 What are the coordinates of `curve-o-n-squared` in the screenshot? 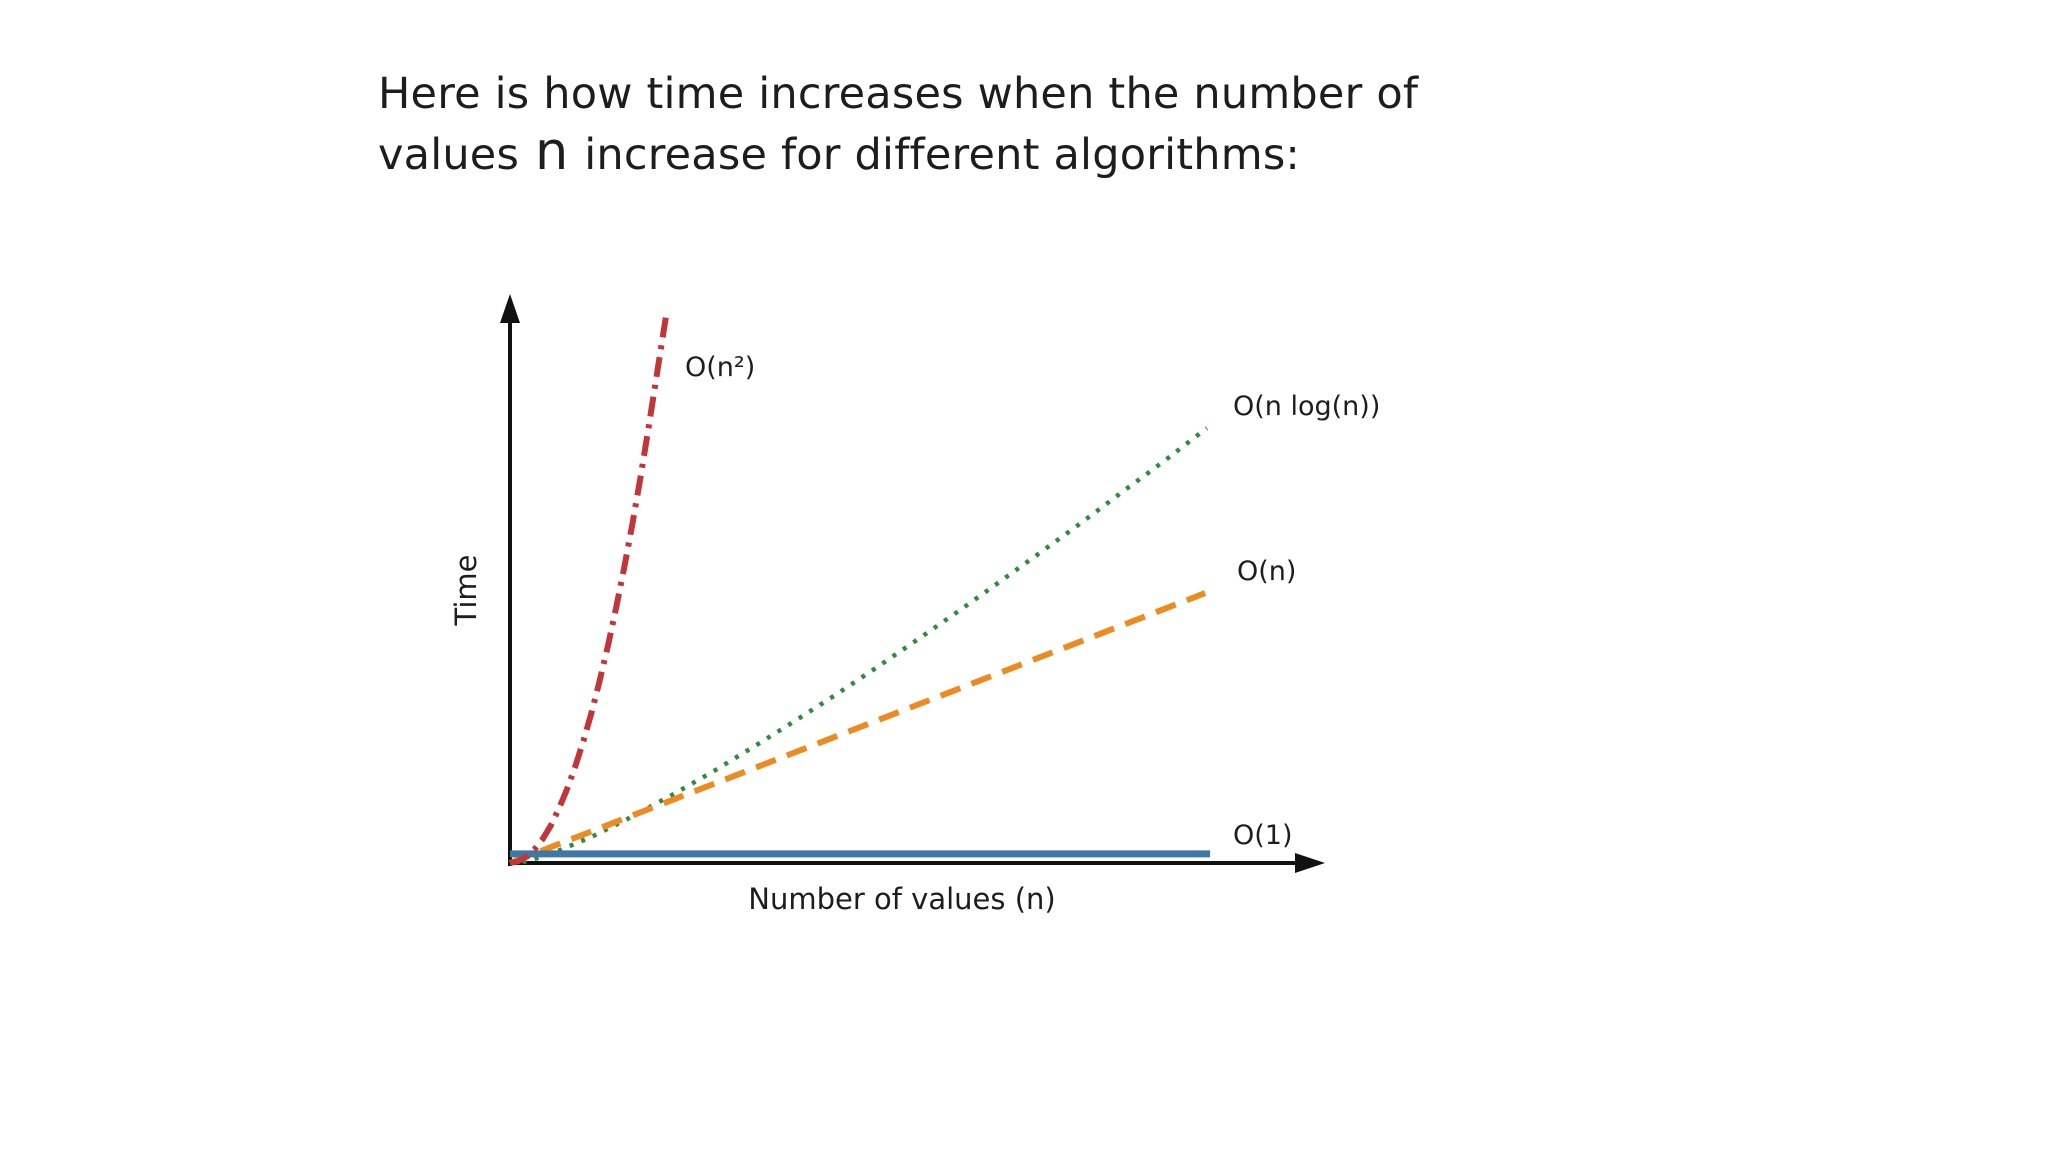 It's located at (589, 589).